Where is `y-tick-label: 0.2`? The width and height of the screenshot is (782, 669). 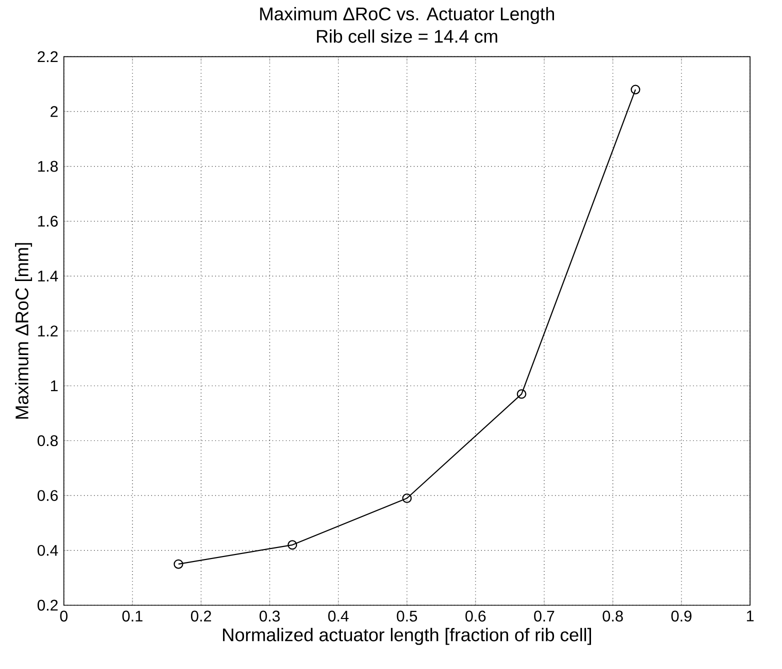
y-tick-label: 0.2 is located at coordinates (48, 605).